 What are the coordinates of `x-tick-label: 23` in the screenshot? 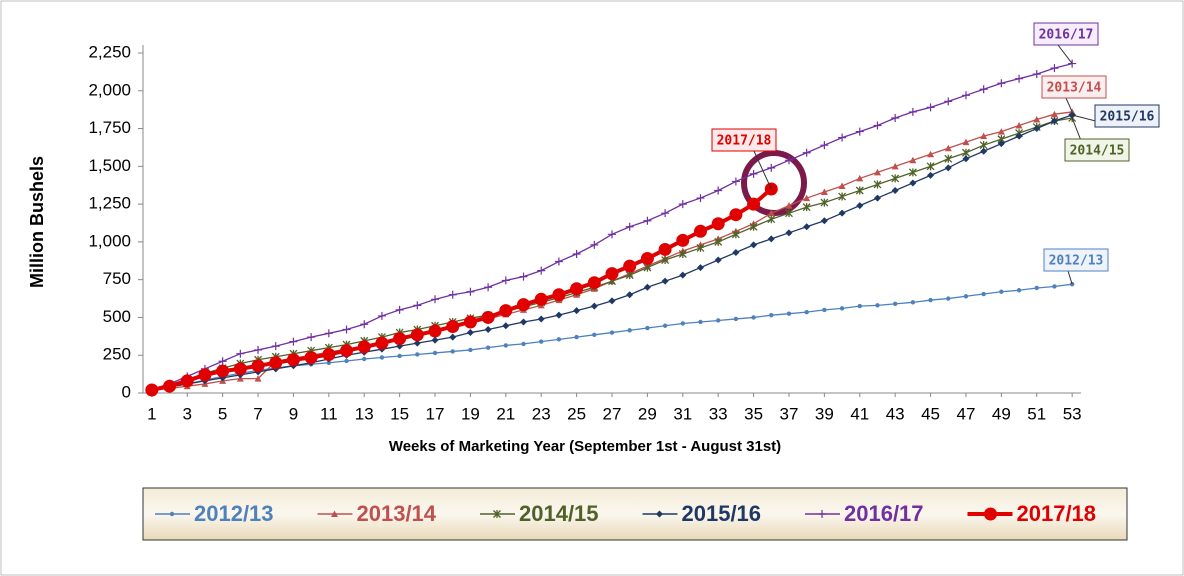 It's located at (541, 413).